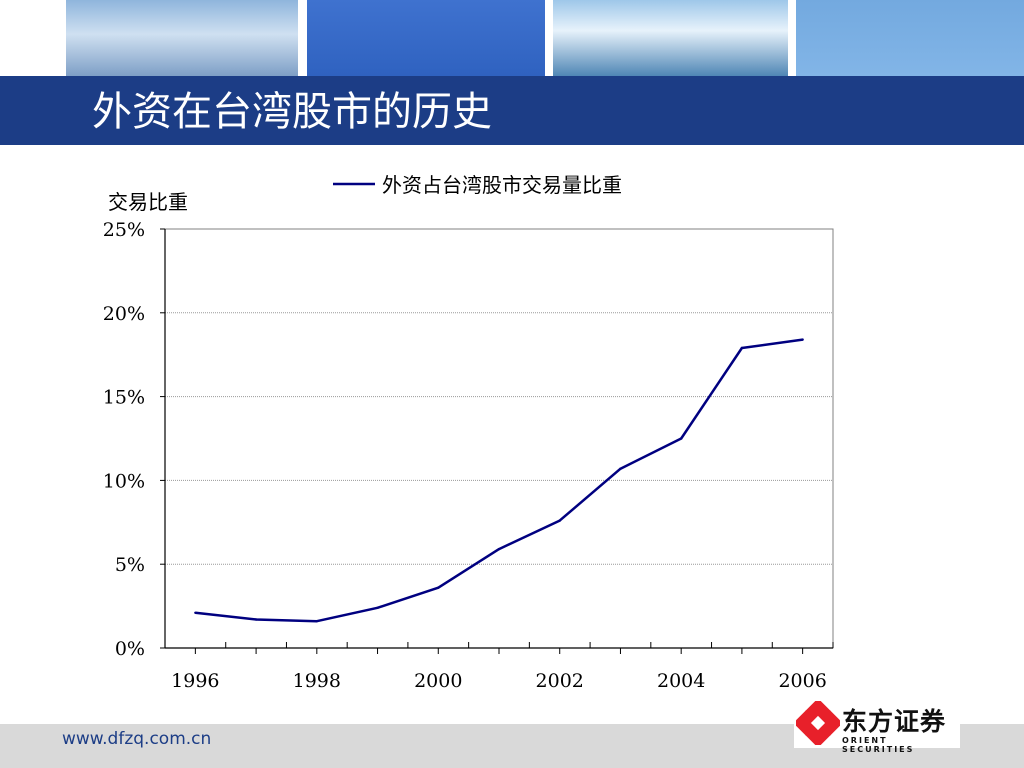 The image size is (1024, 768). What do you see at coordinates (137, 739) in the screenshot?
I see `footer-url: www.dfzq.com.cn` at bounding box center [137, 739].